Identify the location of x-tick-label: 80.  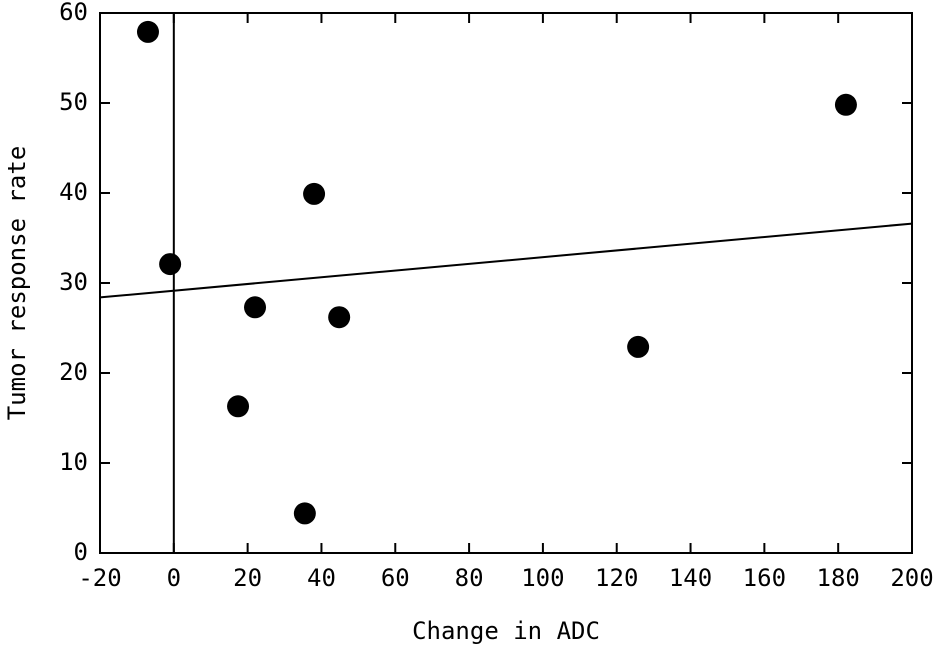
(469, 578).